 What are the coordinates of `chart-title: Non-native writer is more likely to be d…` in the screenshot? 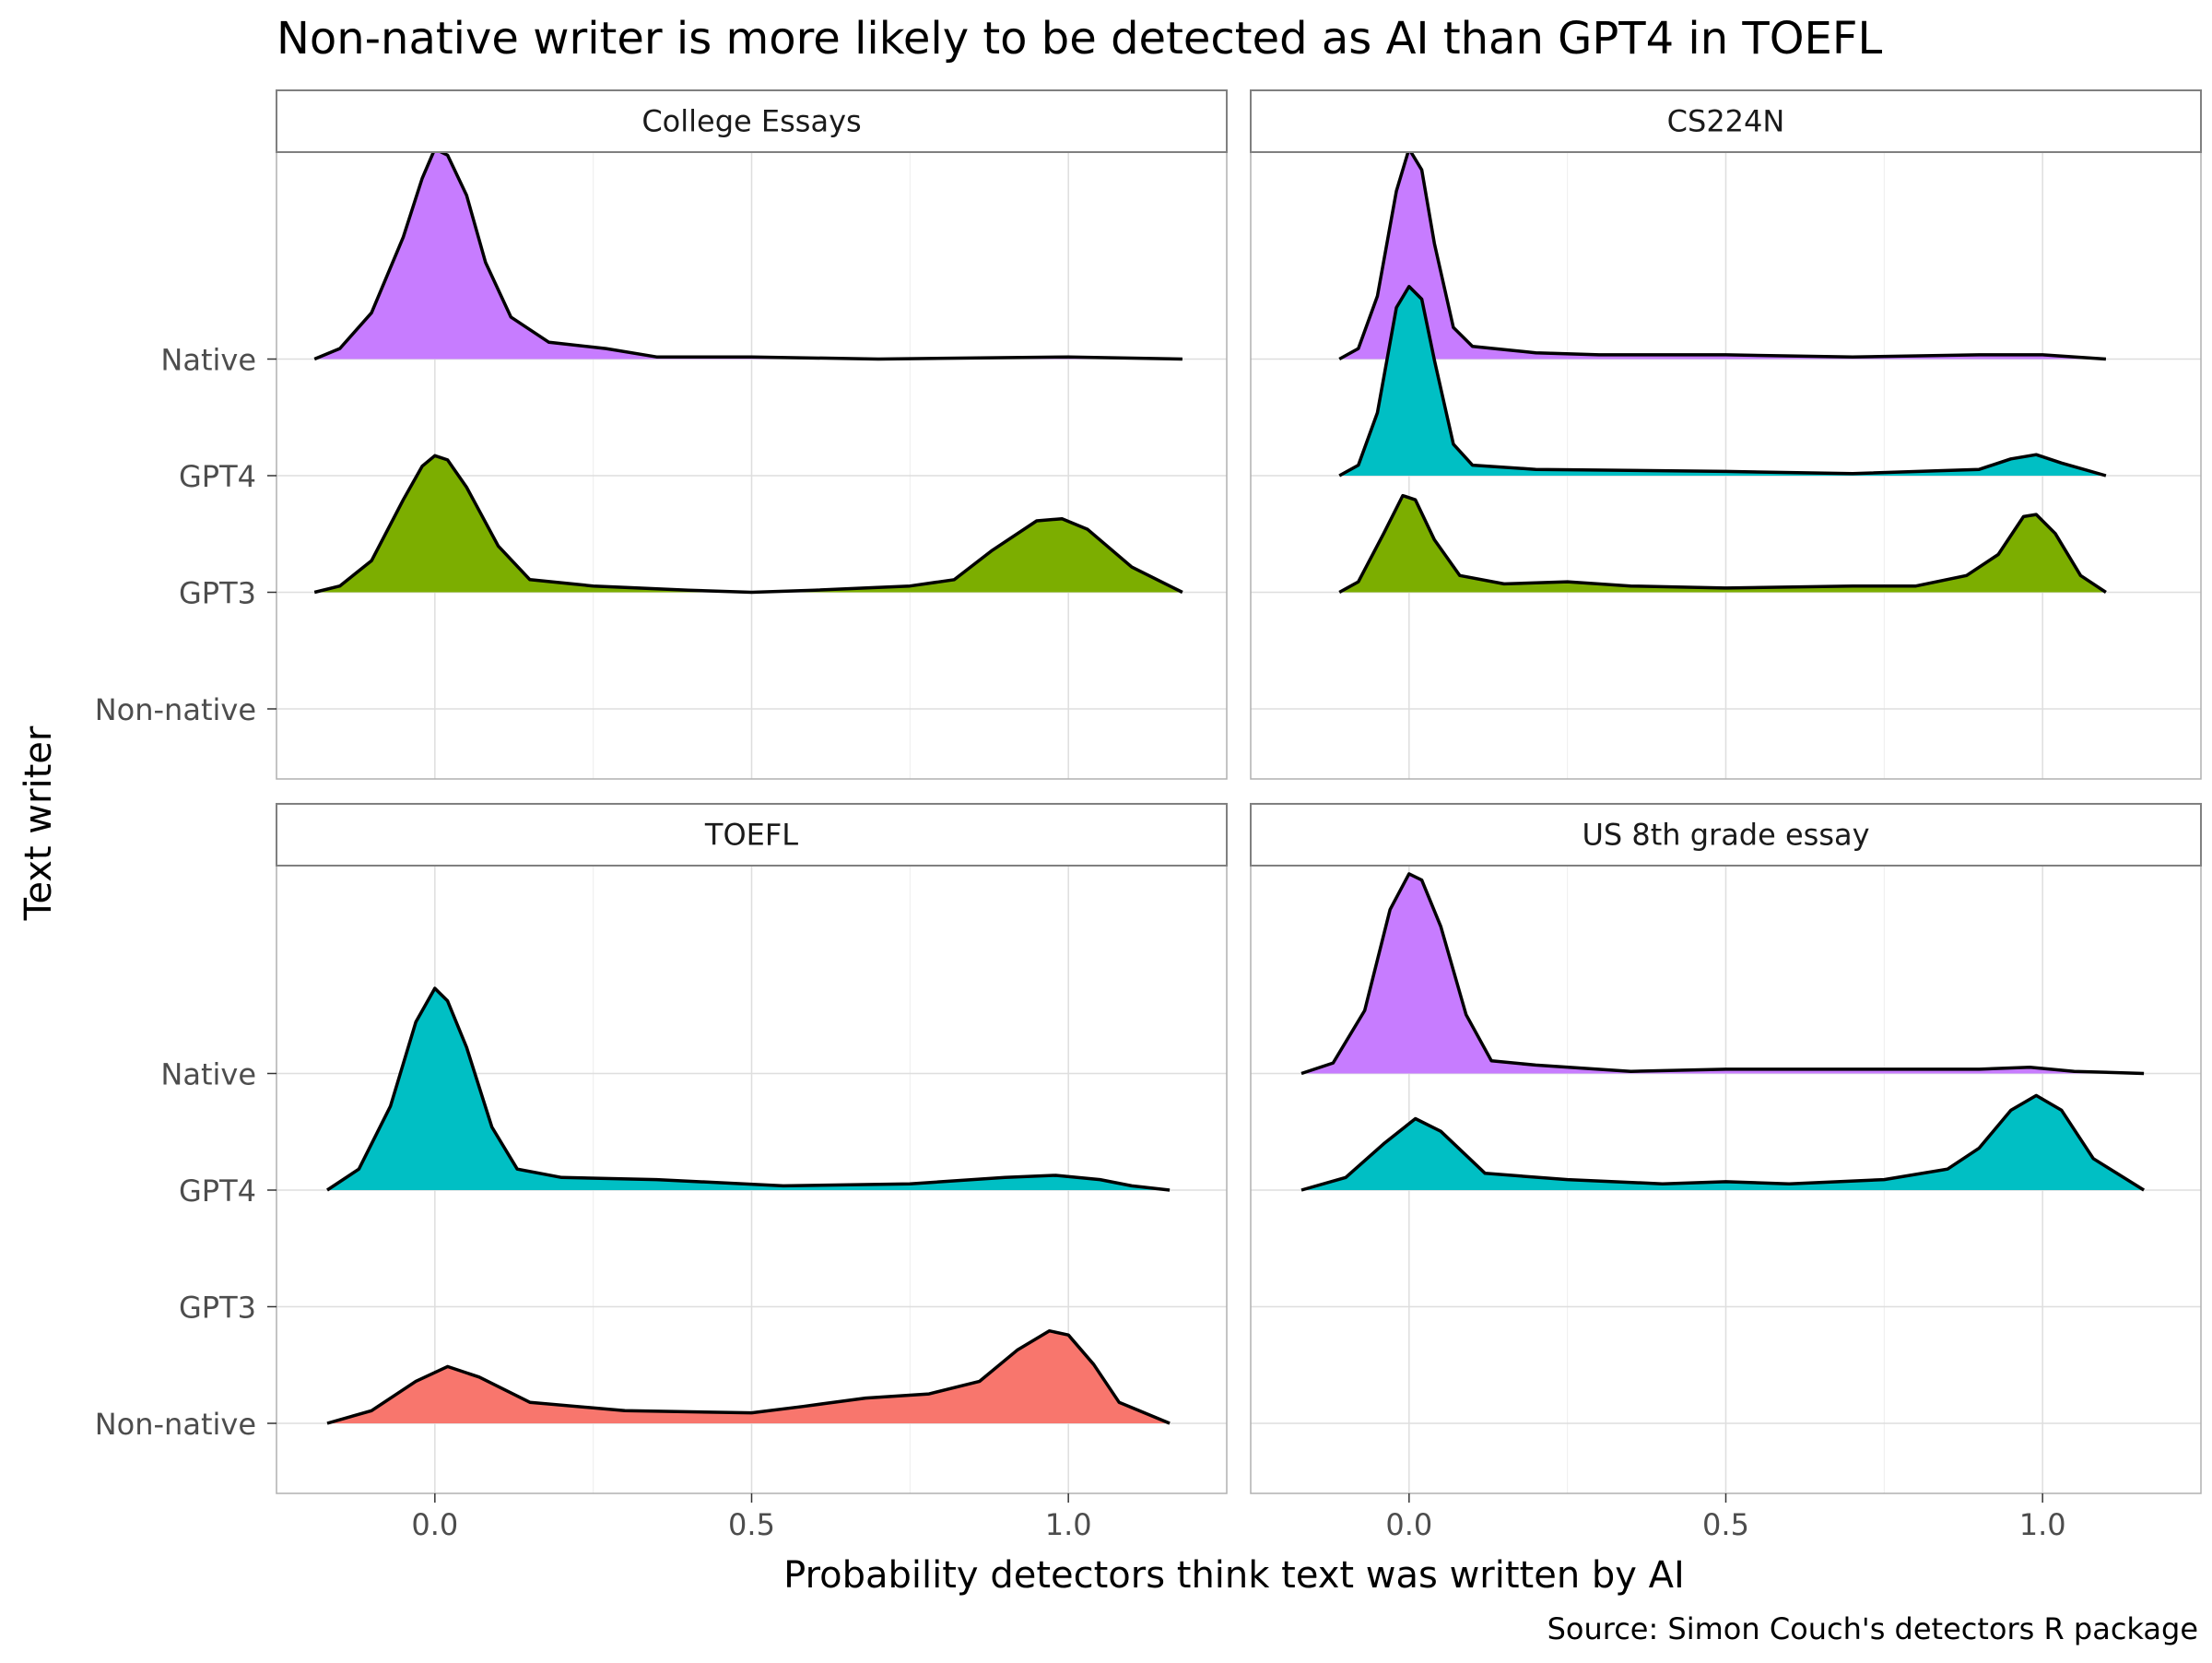 It's located at (1079, 39).